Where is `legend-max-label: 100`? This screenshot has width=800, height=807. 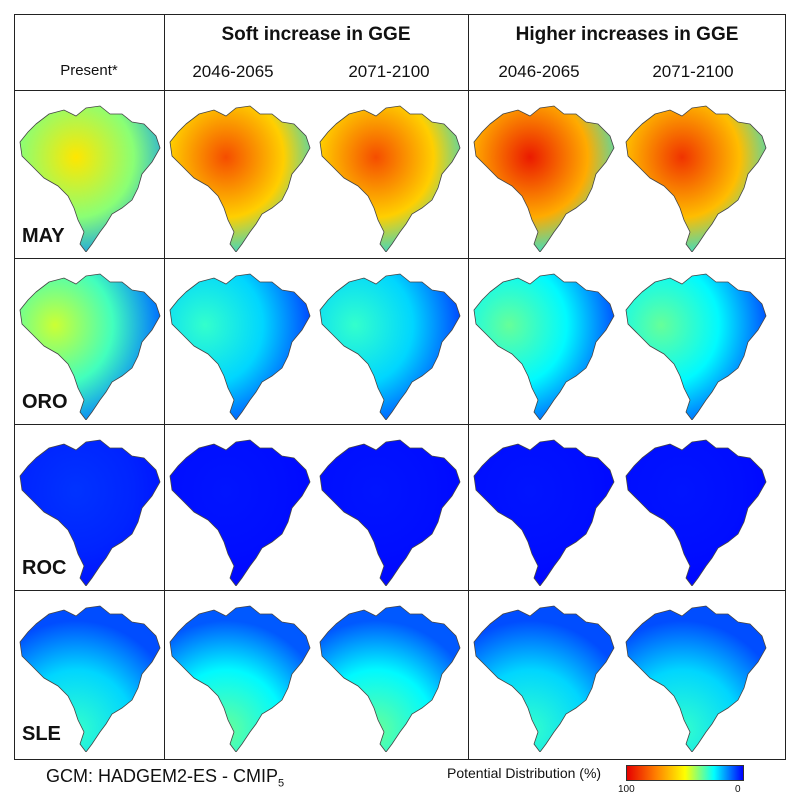
legend-max-label: 100 is located at coordinates (626, 789).